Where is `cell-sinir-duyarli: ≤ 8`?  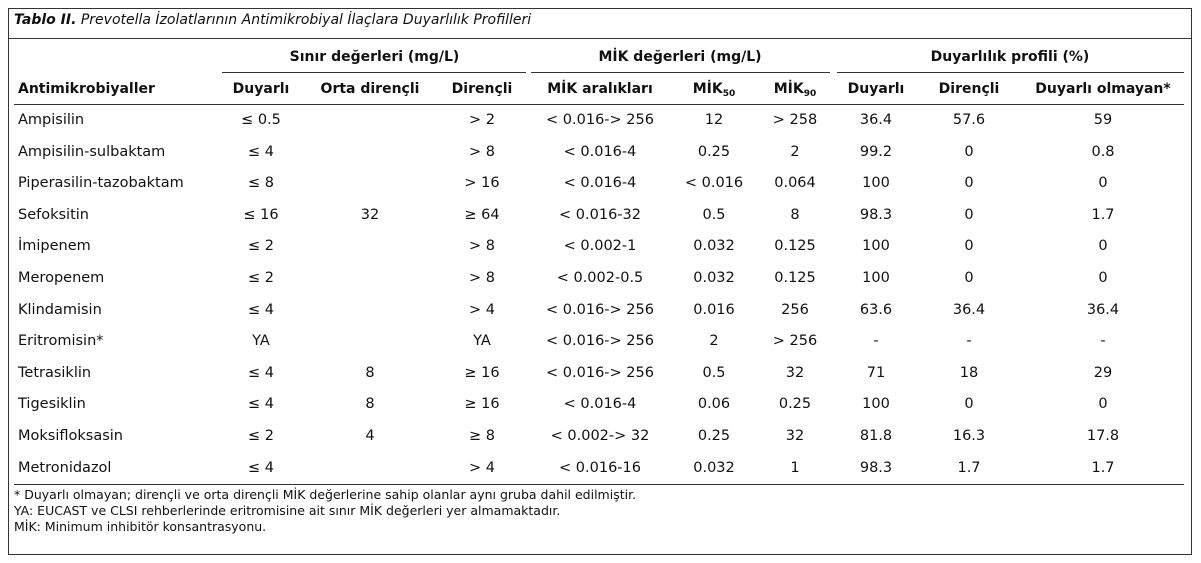
cell-sinir-duyarli: ≤ 8 is located at coordinates (261, 183).